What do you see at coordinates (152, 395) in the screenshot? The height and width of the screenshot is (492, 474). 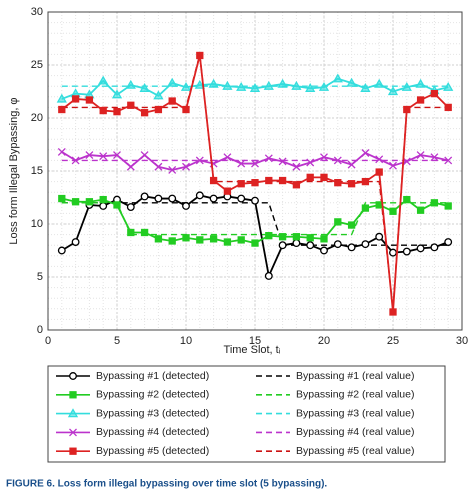 I see `legend-label: Bypassing #2 (detected)` at bounding box center [152, 395].